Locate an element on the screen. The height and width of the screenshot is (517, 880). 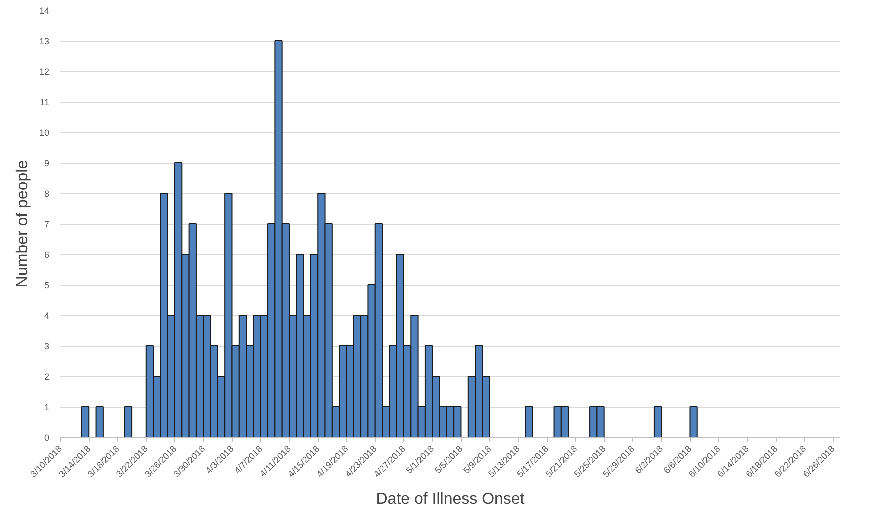
y-tick-label: 14 is located at coordinates (44, 11).